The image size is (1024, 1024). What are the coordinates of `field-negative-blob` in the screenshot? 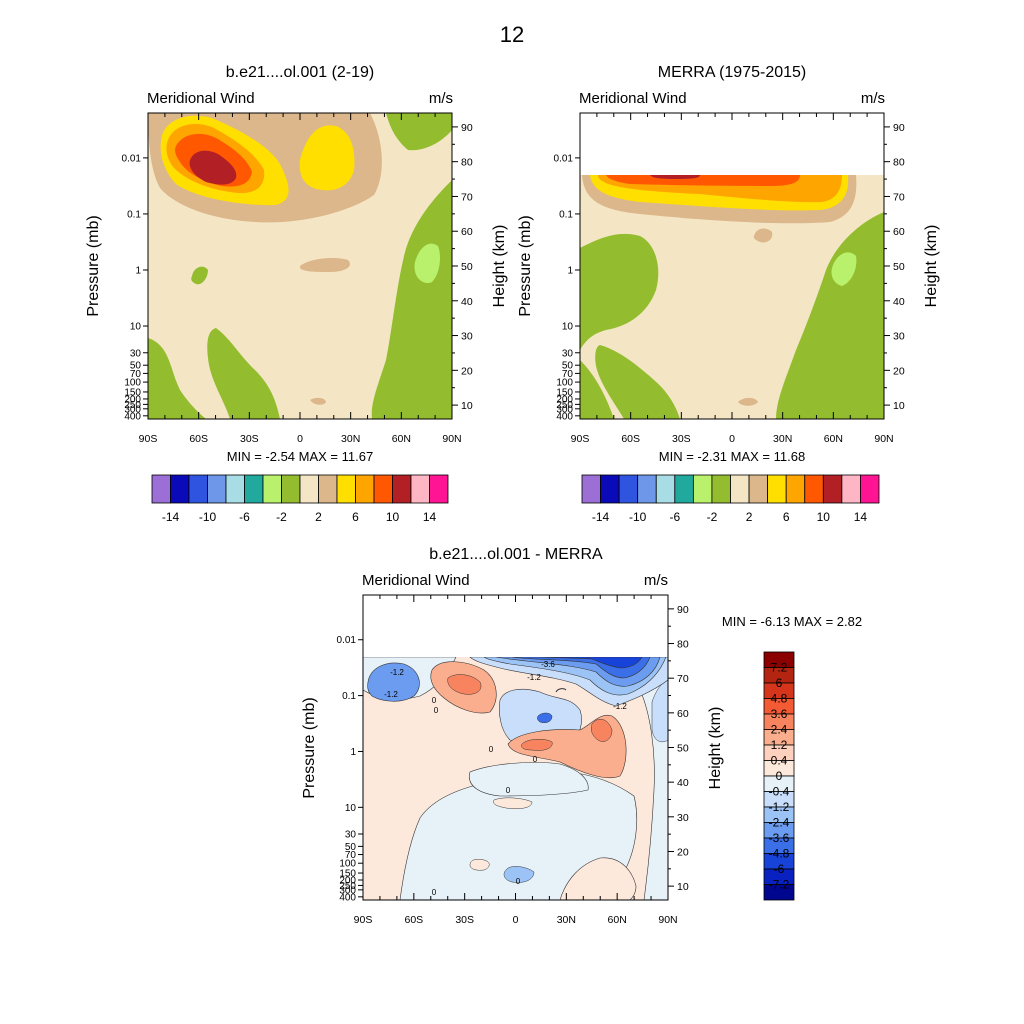 It's located at (519, 874).